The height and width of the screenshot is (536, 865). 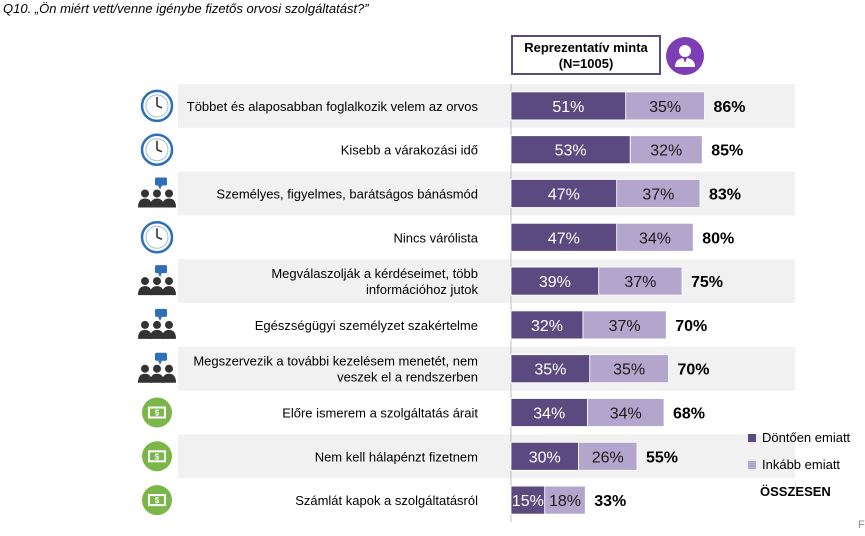 I want to click on category-label: Megválaszolják a kérdéseimet, több, so click(x=374, y=273).